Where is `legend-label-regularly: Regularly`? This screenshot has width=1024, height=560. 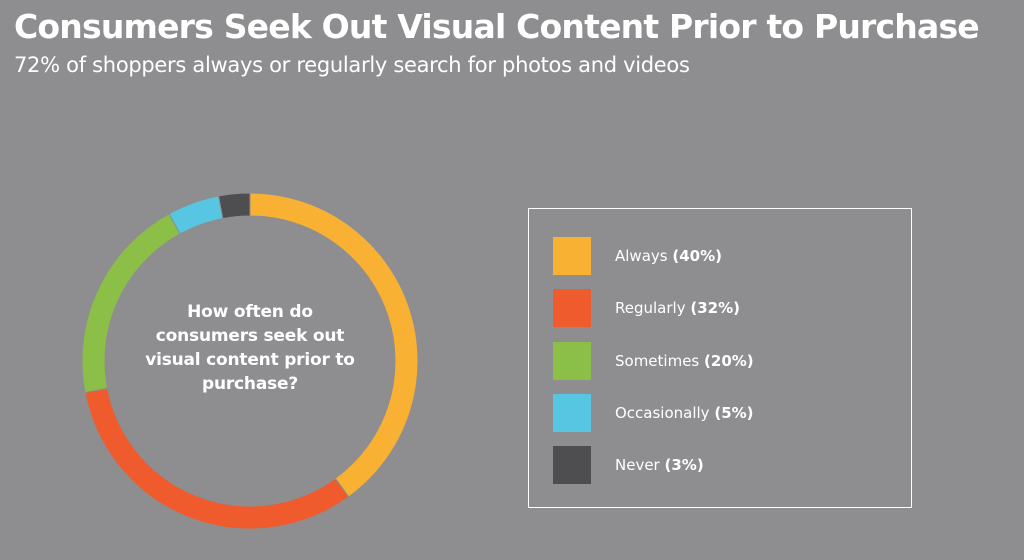
legend-label-regularly: Regularly is located at coordinates (650, 308).